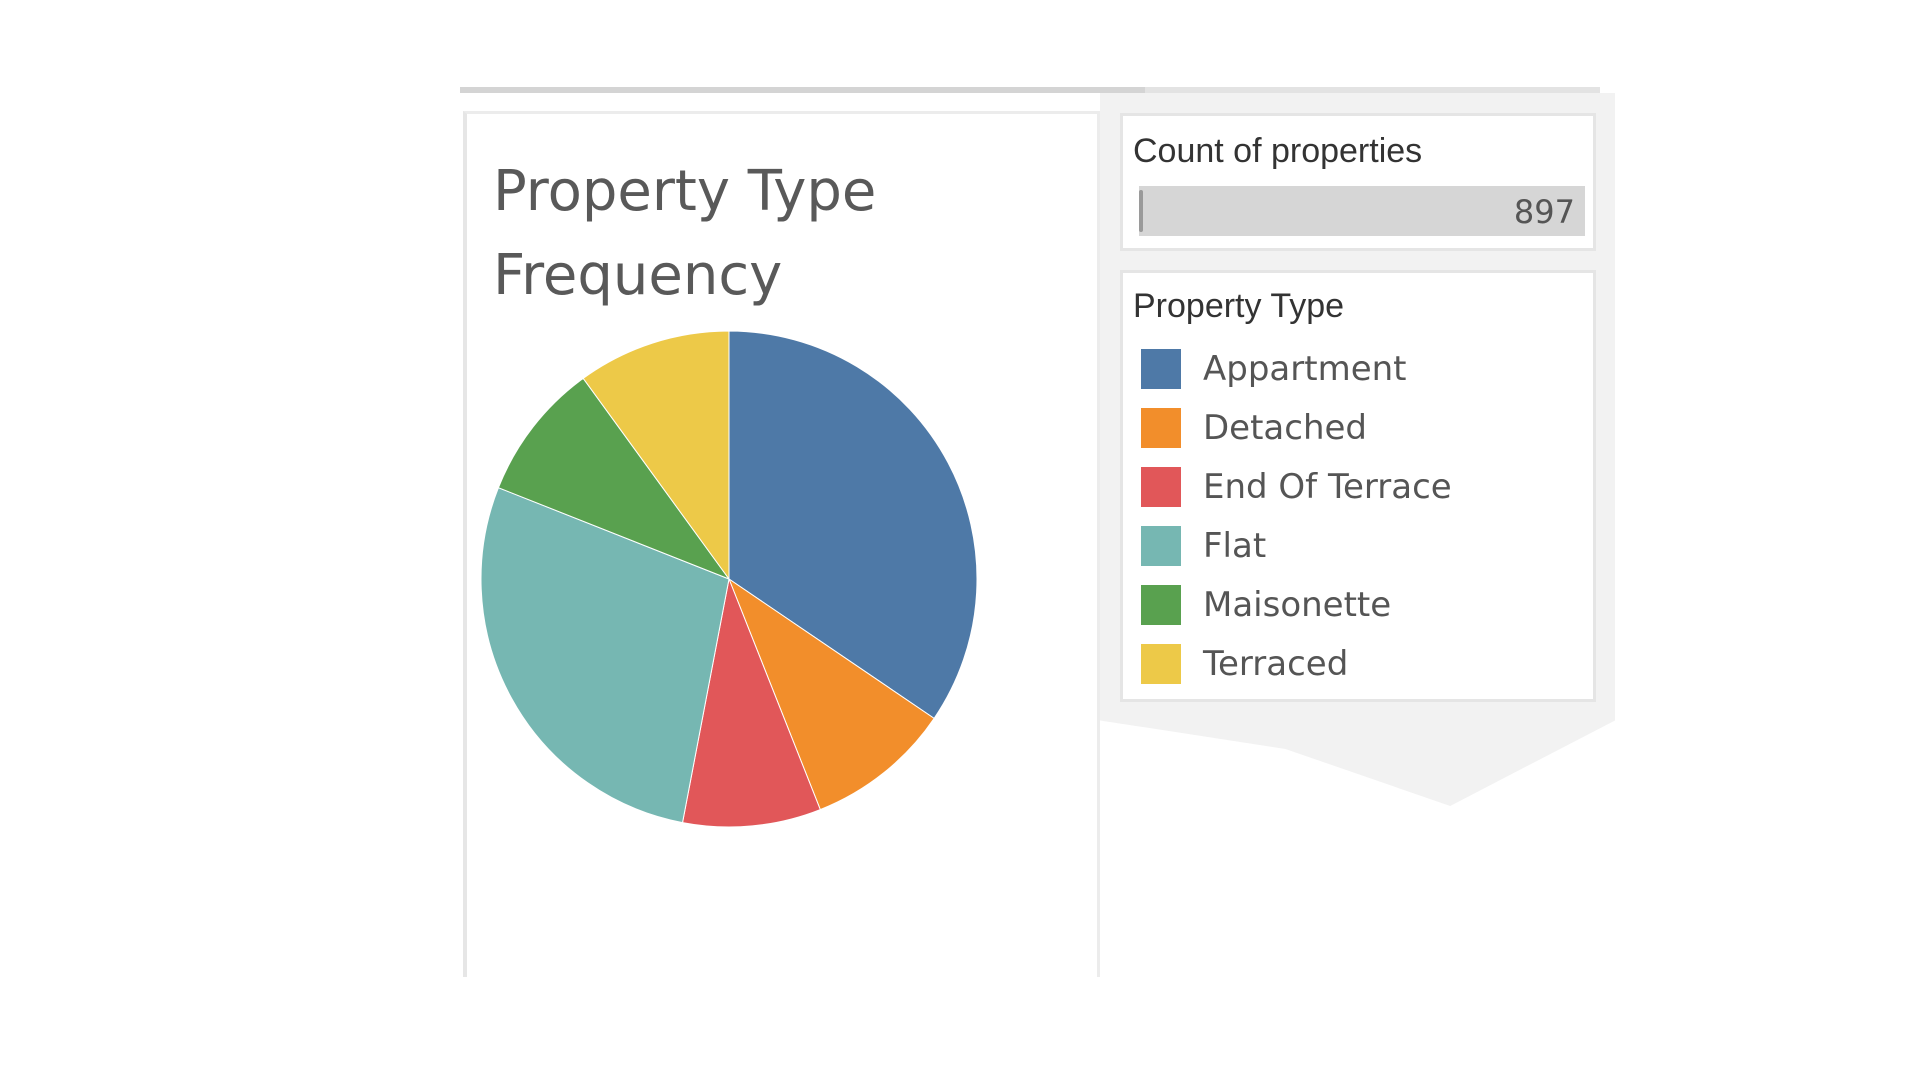  Describe the element at coordinates (685, 233) in the screenshot. I see `chart-title: Property Type Frequency` at that location.